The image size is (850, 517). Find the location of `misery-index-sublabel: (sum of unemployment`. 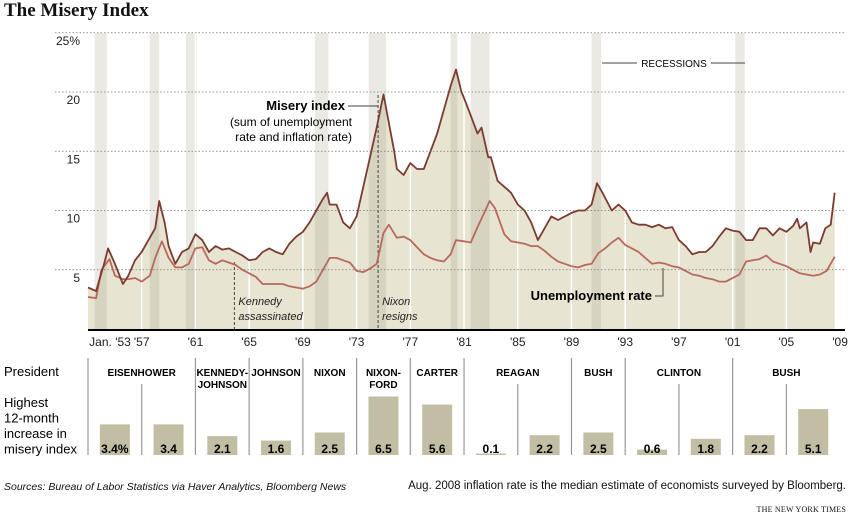

misery-index-sublabel: (sum of unemployment is located at coordinates (291, 122).